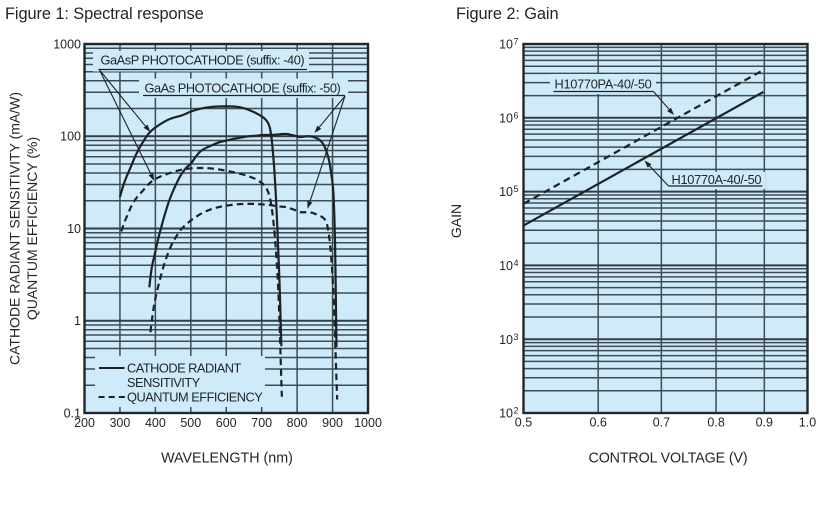  I want to click on svg-text: Figure 1: Spectral response, so click(104, 14).